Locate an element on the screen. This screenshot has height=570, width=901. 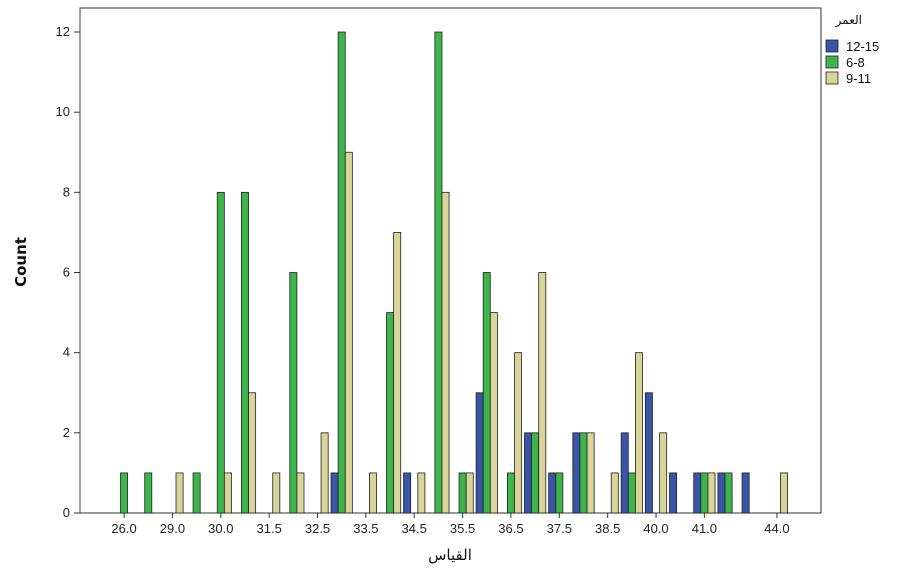
bar-9-11-29.0 is located at coordinates (179, 493).